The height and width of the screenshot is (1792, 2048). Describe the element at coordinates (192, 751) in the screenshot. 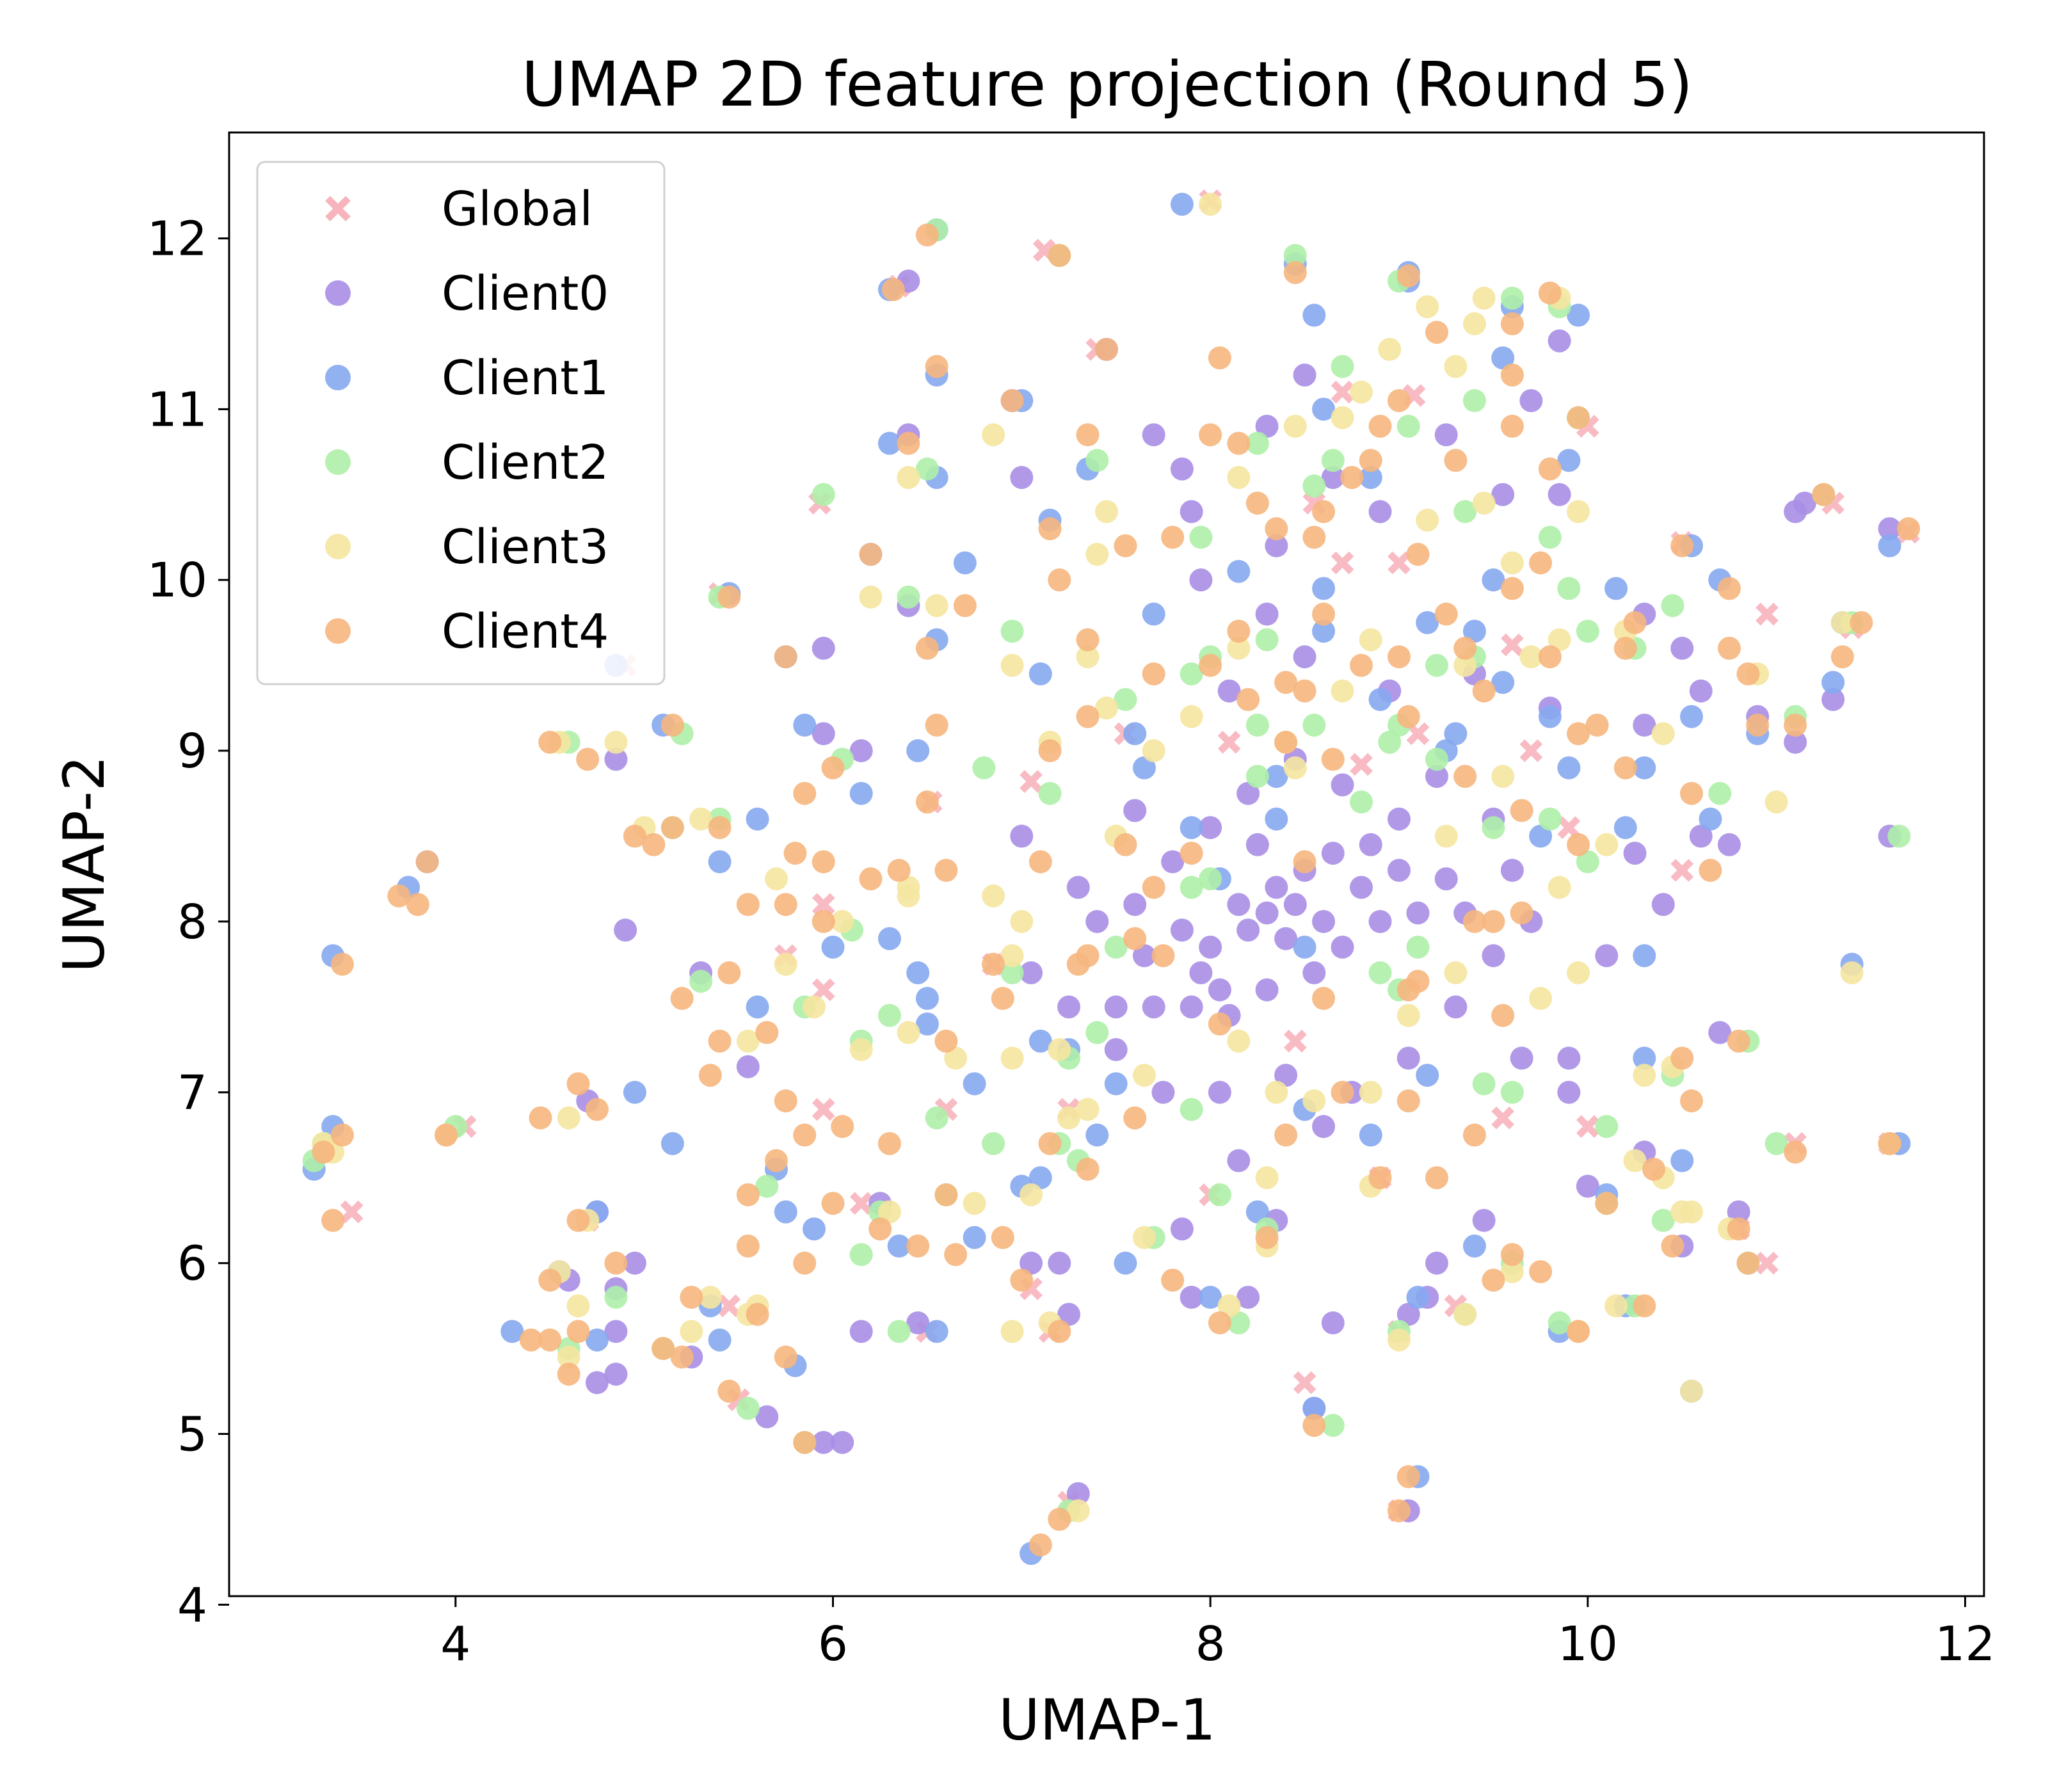

I see `y-tick-label: 9` at that location.